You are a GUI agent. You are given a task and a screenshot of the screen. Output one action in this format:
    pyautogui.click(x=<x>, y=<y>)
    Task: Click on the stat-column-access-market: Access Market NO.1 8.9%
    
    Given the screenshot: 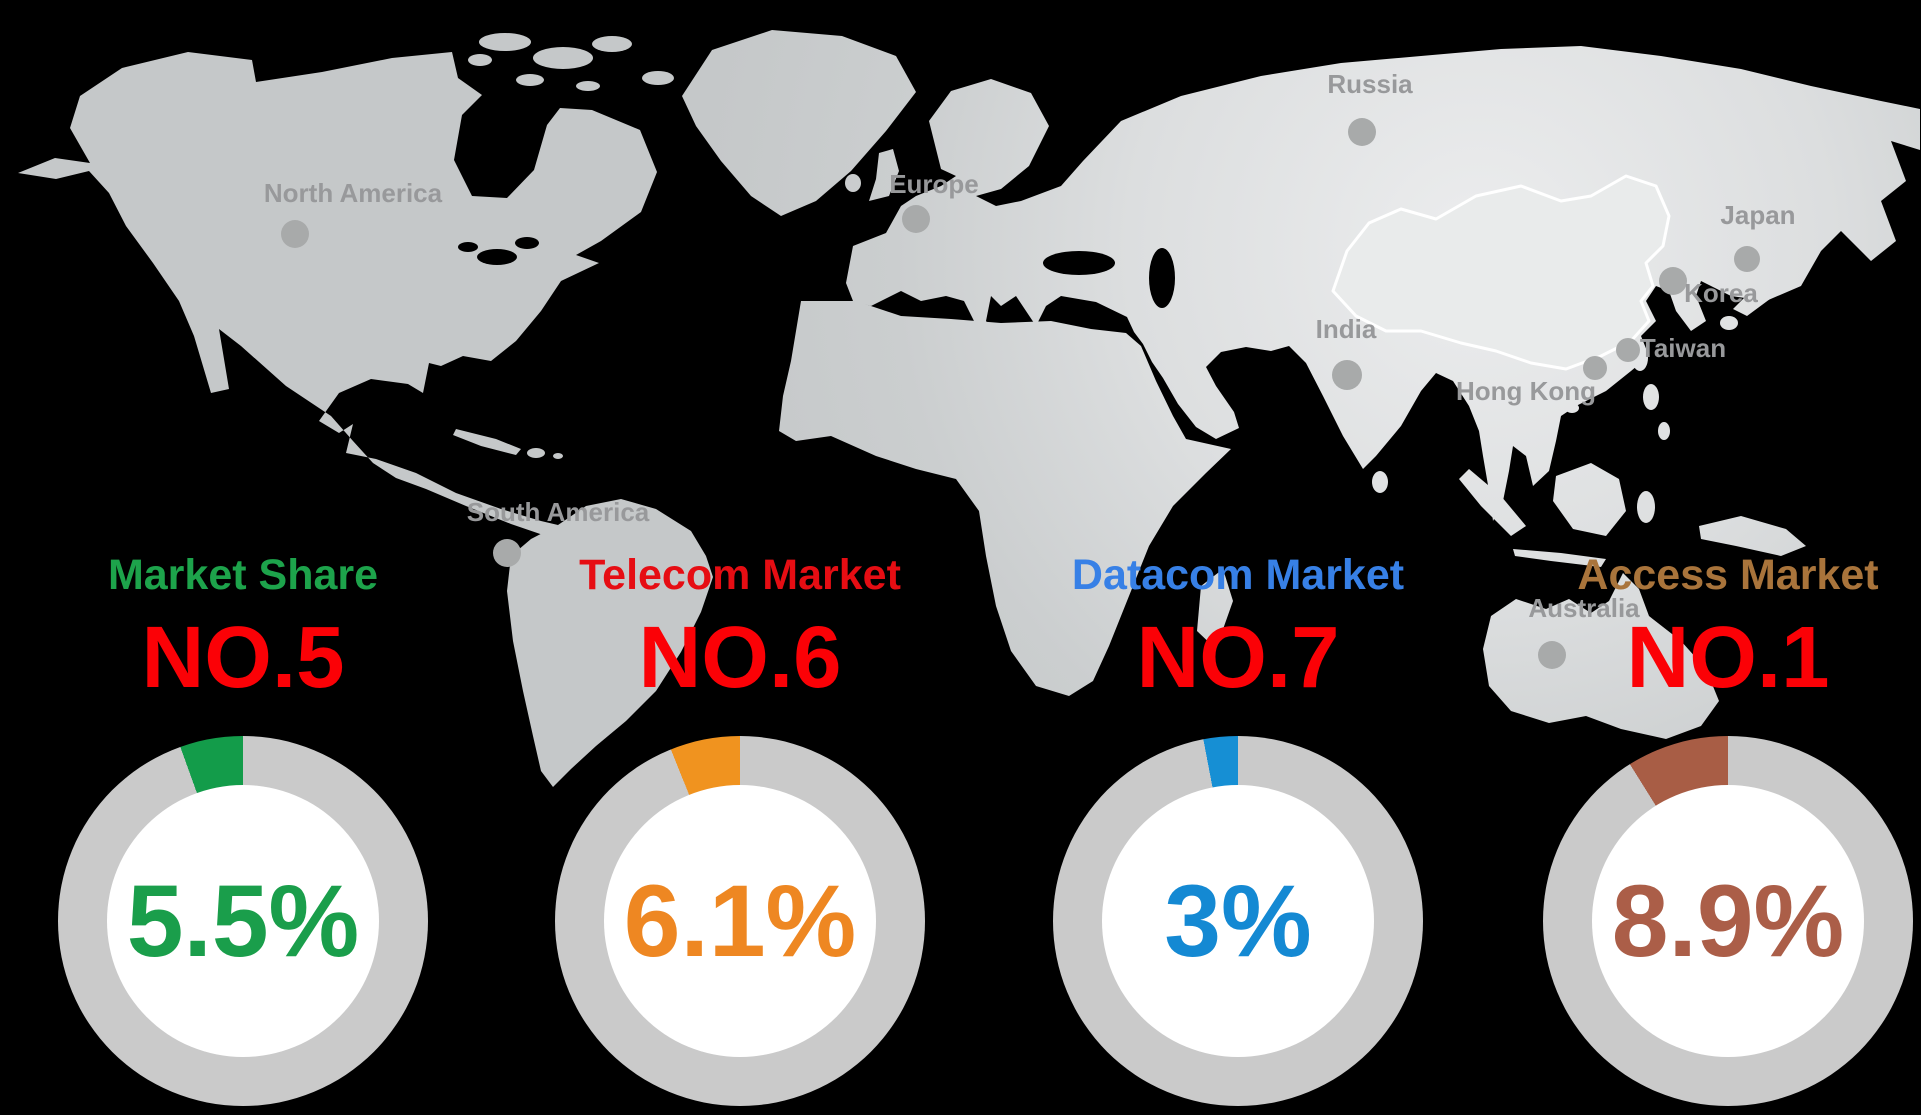 What is the action you would take?
    pyautogui.click(x=1719, y=829)
    